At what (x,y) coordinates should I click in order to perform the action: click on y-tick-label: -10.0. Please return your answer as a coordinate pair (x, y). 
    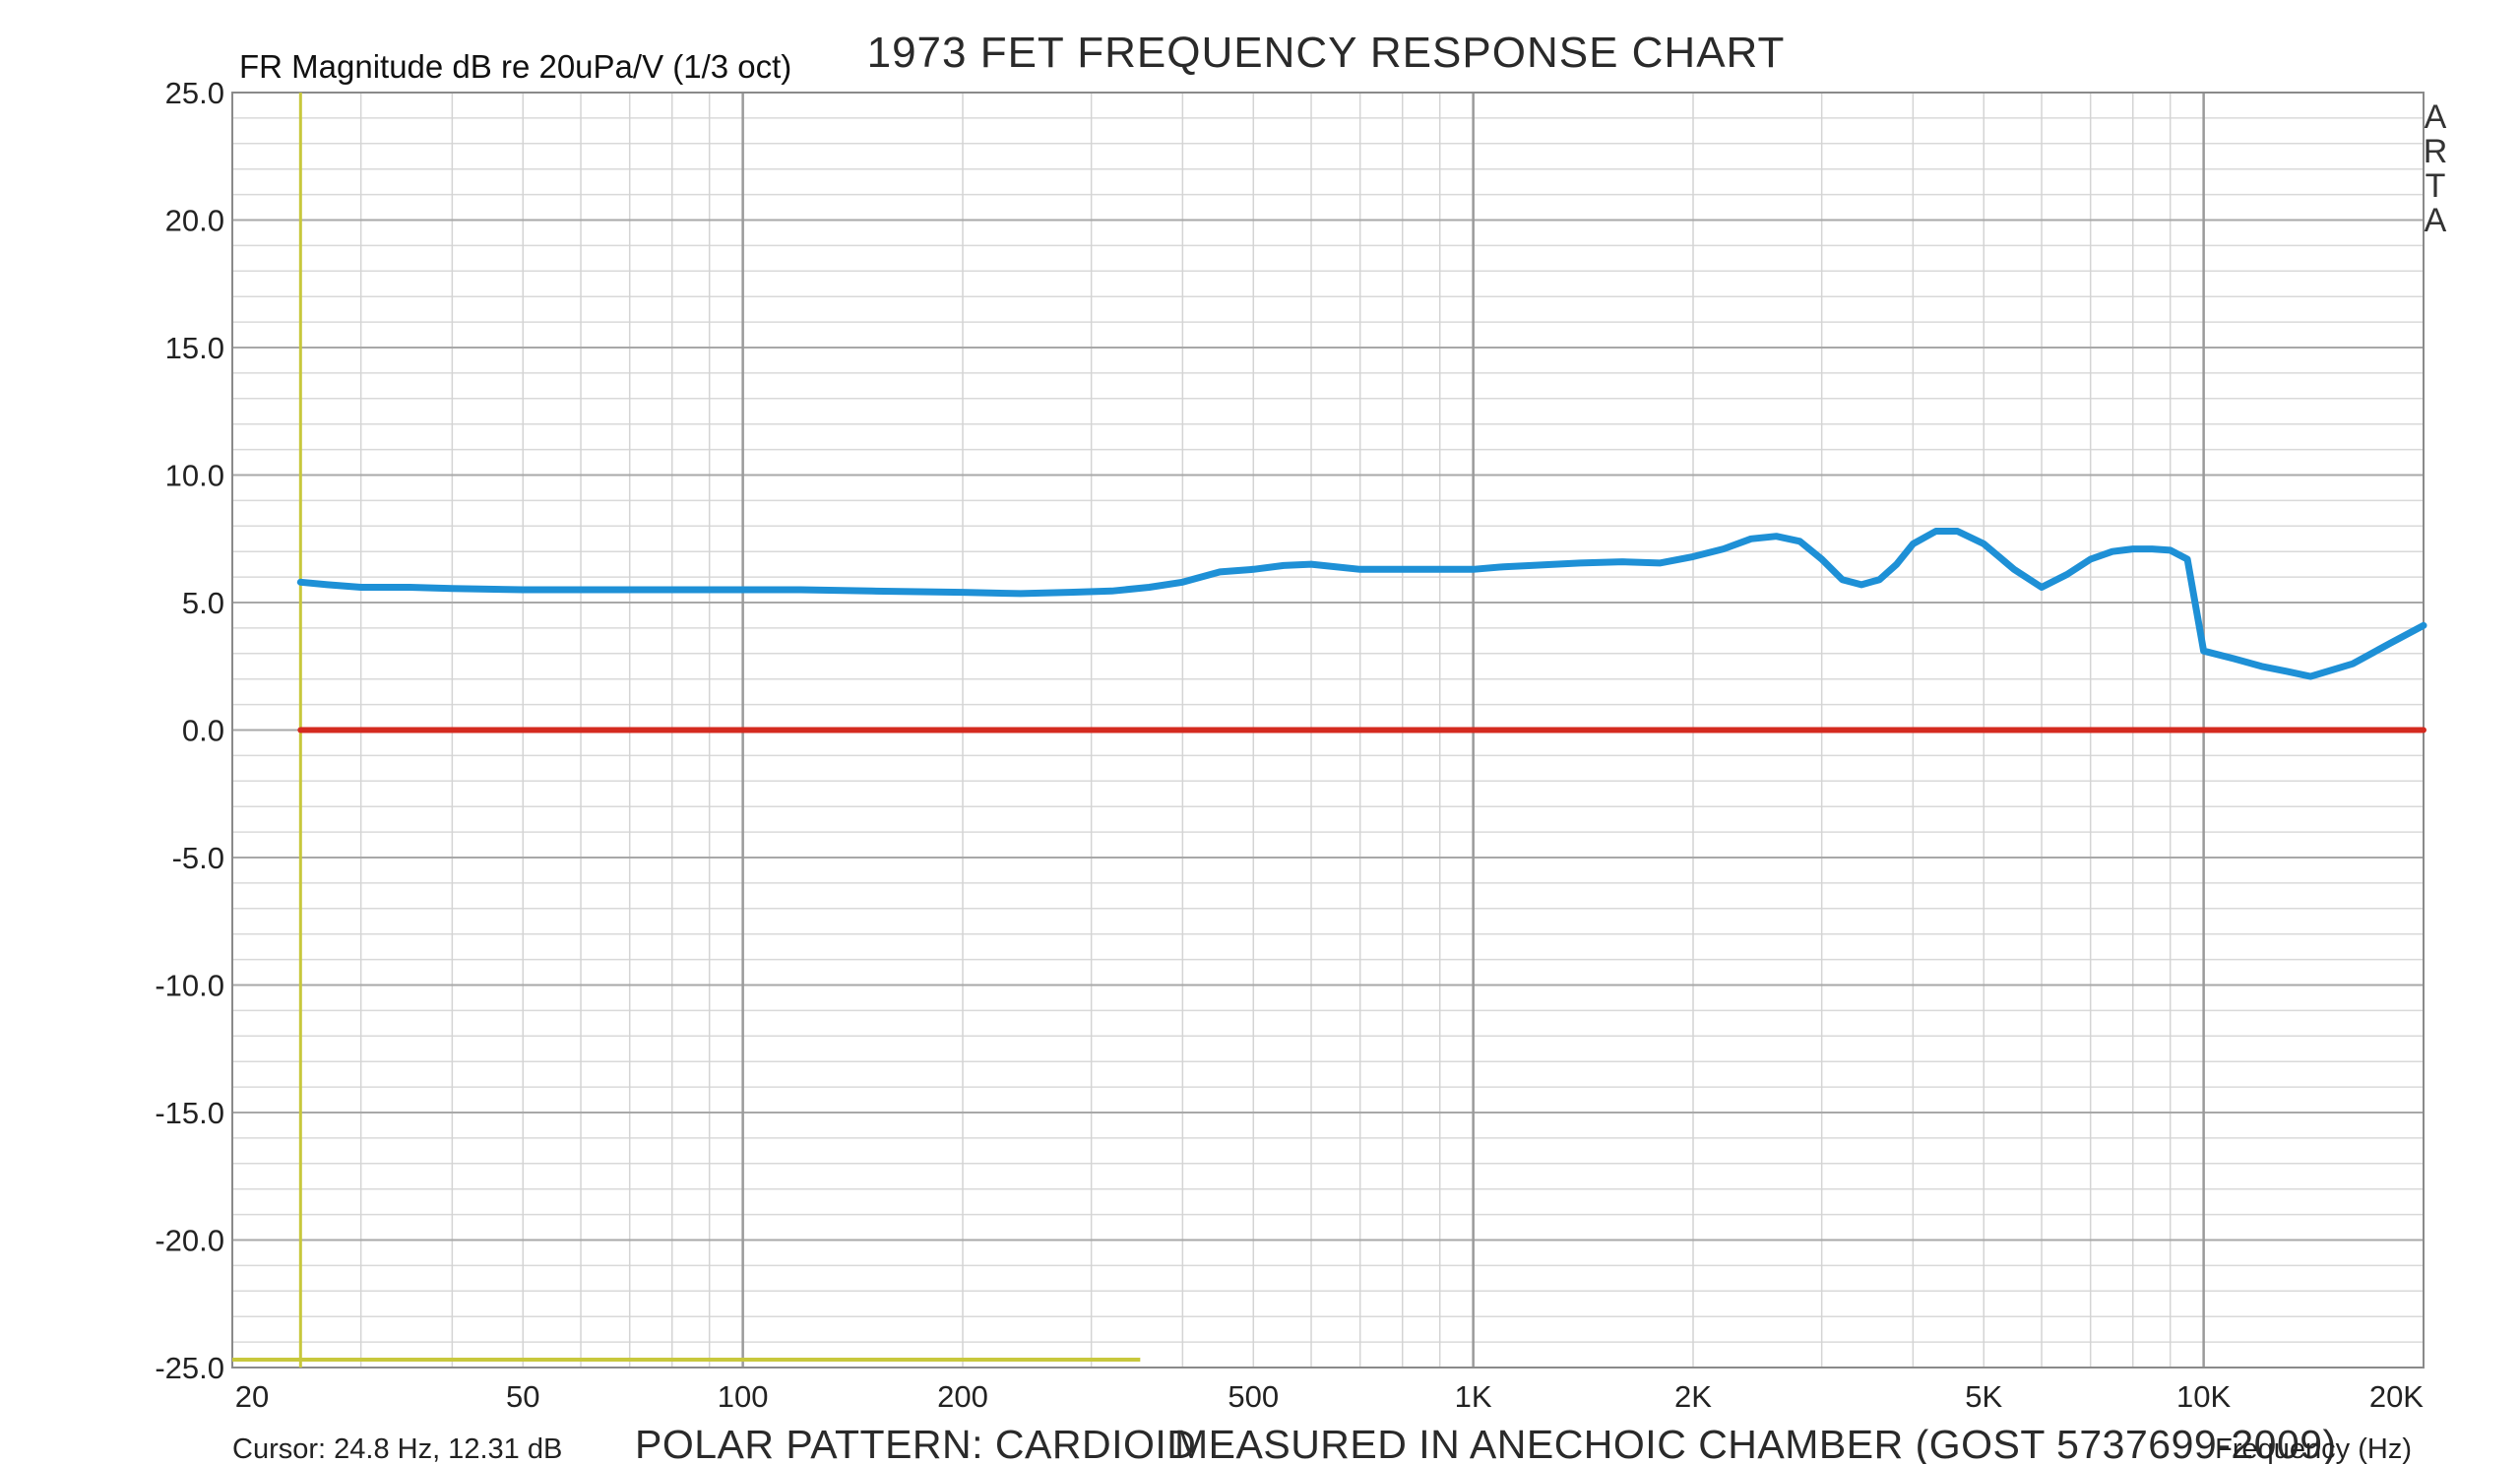
    Looking at the image, I should click on (189, 986).